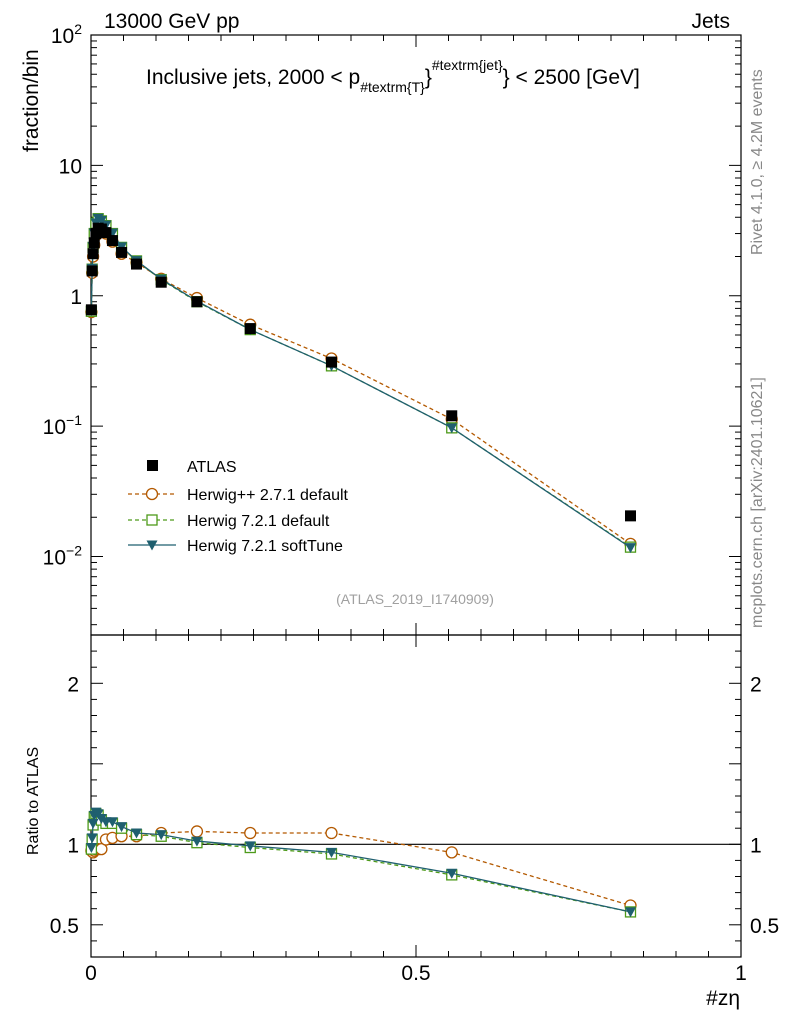  Describe the element at coordinates (756, 684) in the screenshot. I see `ratio-tick-label-right: 2` at that location.